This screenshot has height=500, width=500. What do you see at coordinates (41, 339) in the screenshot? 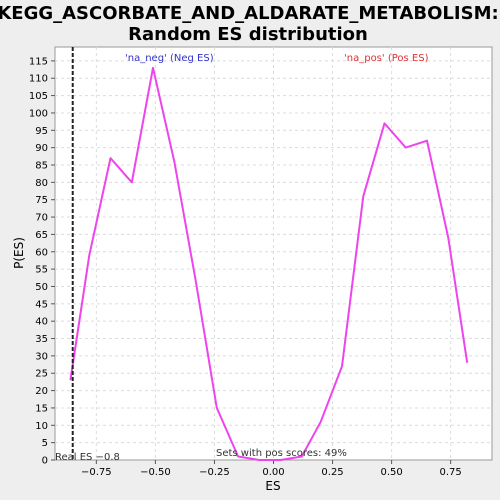
I see `y-tick-label: 35` at bounding box center [41, 339].